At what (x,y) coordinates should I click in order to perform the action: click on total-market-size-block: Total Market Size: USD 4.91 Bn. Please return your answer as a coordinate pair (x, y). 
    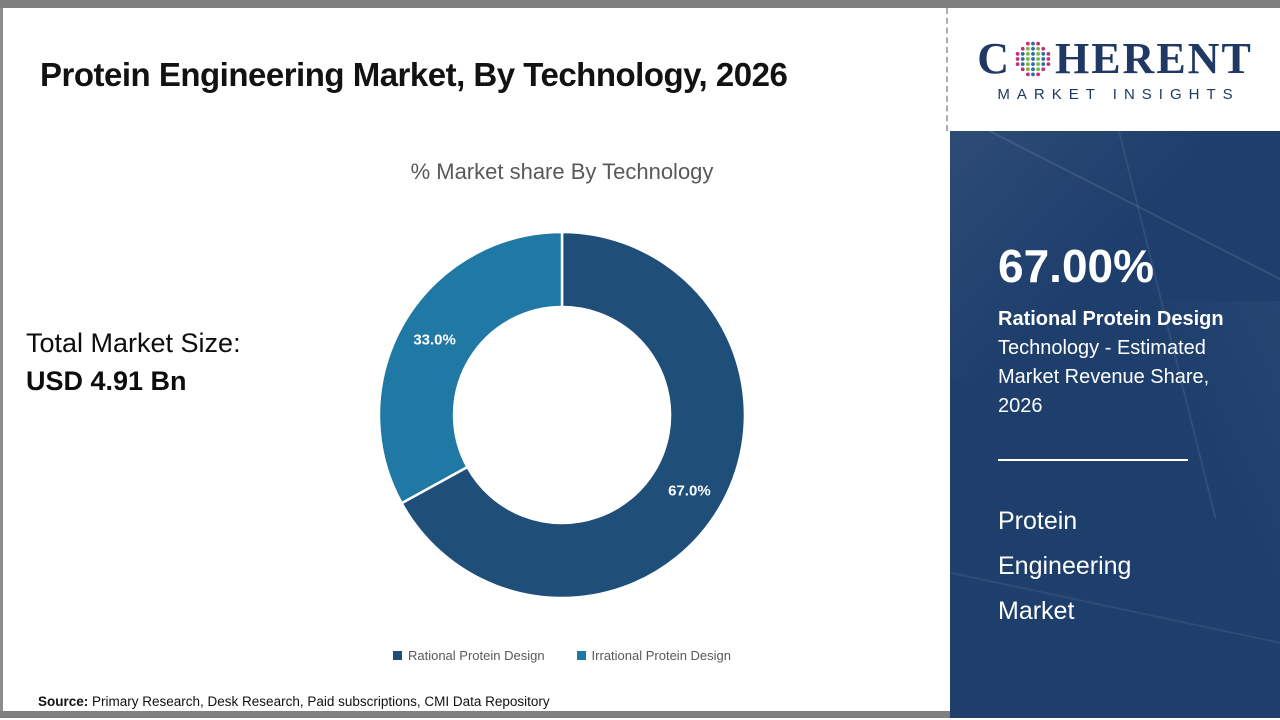
    Looking at the image, I should click on (133, 362).